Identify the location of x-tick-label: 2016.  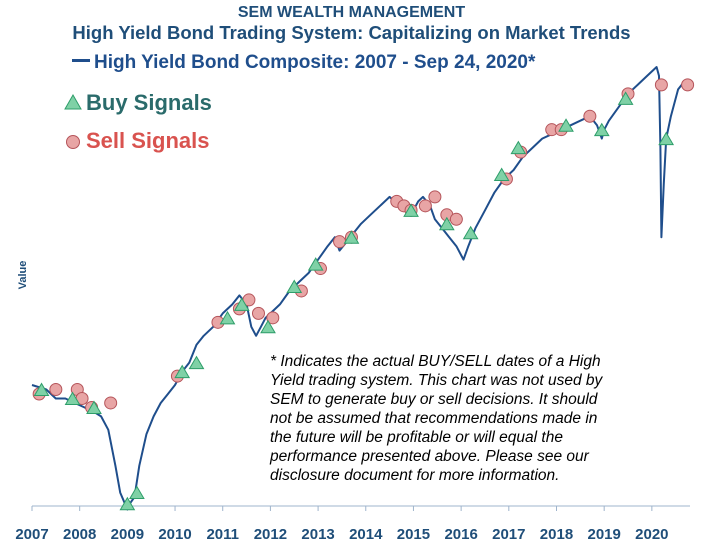
(460, 534).